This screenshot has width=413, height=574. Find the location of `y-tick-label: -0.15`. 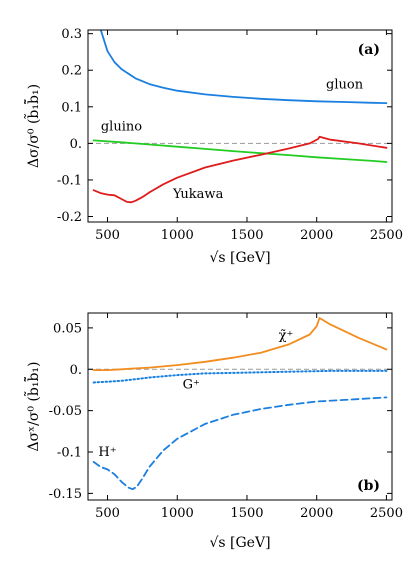

y-tick-label: -0.15 is located at coordinates (65, 494).